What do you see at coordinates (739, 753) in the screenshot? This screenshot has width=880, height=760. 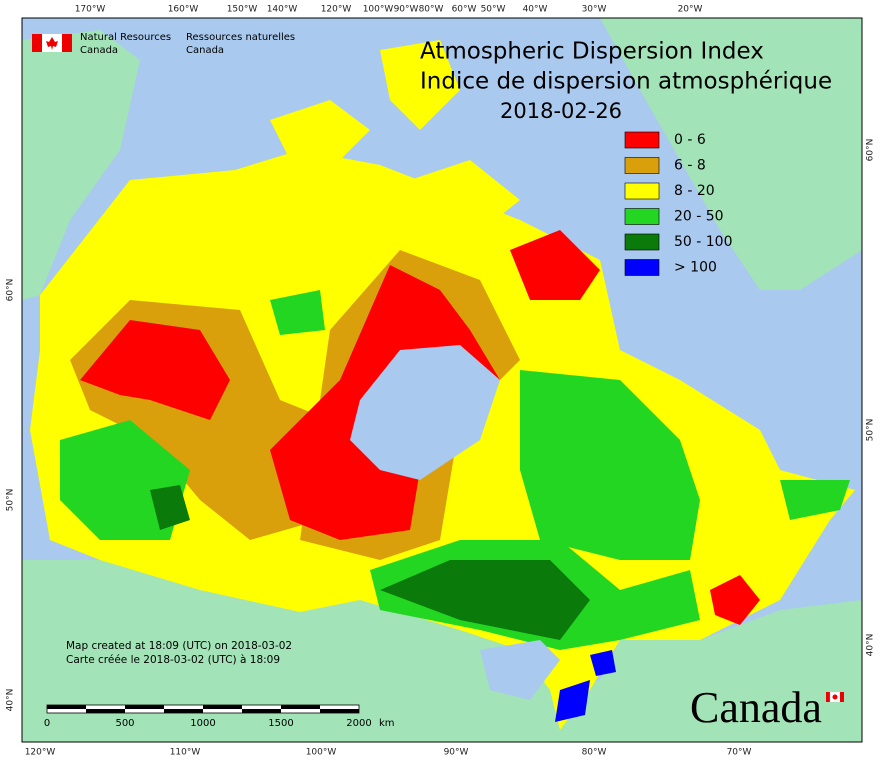 I see `longitude-label: 70°W` at bounding box center [739, 753].